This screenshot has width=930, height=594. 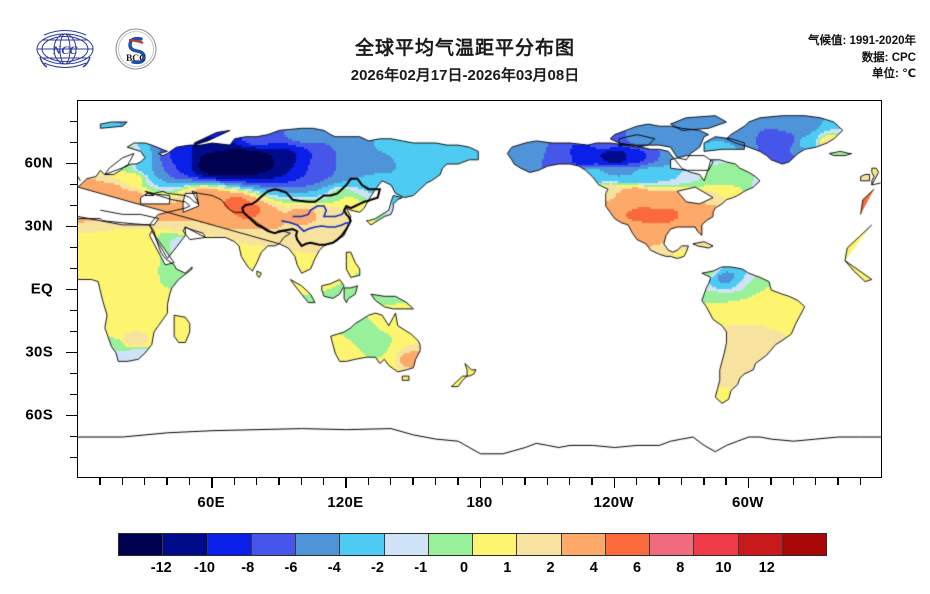 I want to click on colorbar-label: 8, so click(x=680, y=568).